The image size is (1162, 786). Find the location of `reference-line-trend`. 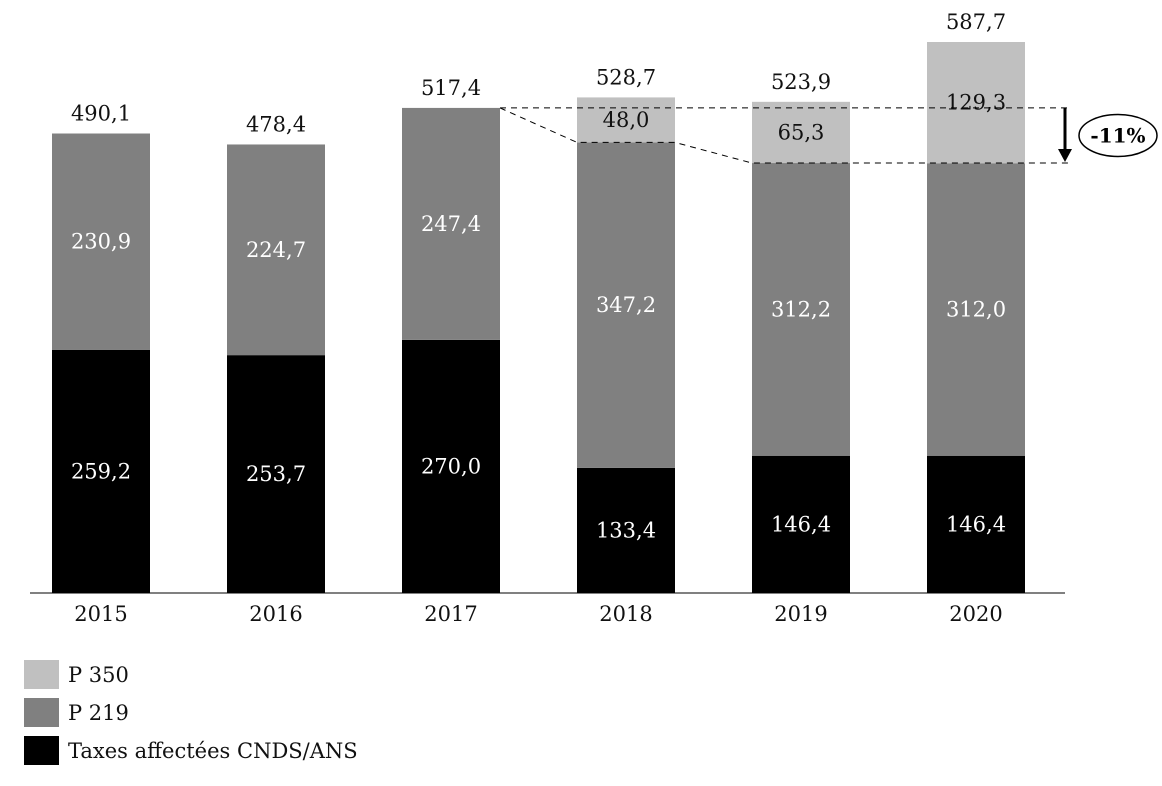

reference-line-trend is located at coordinates (785, 135).